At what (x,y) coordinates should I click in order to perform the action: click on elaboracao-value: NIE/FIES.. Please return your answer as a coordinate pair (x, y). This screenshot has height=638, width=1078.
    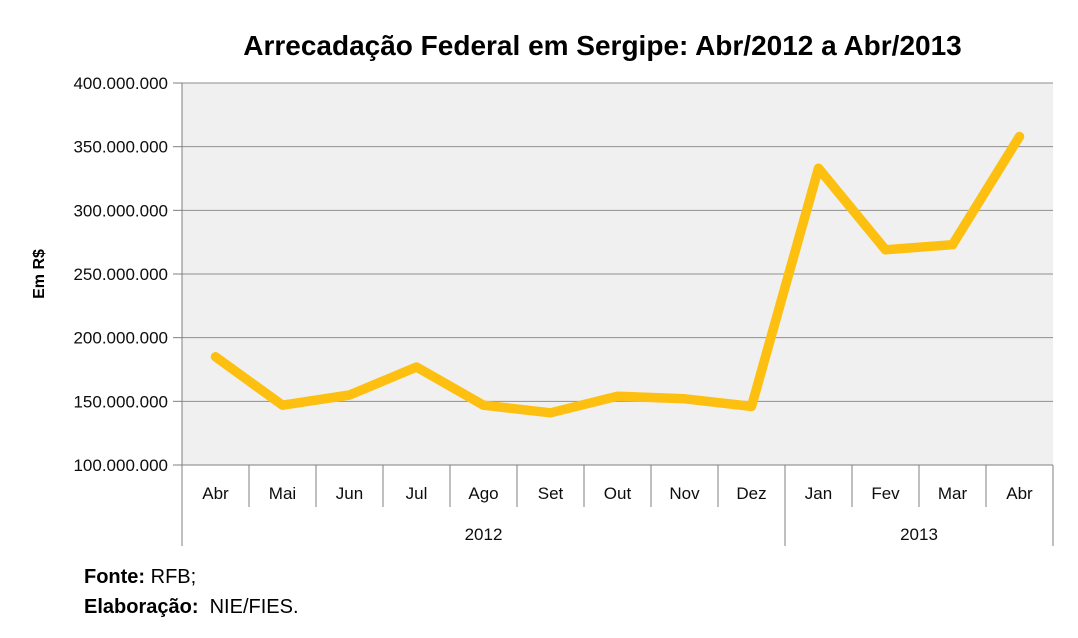
    Looking at the image, I should click on (248, 607).